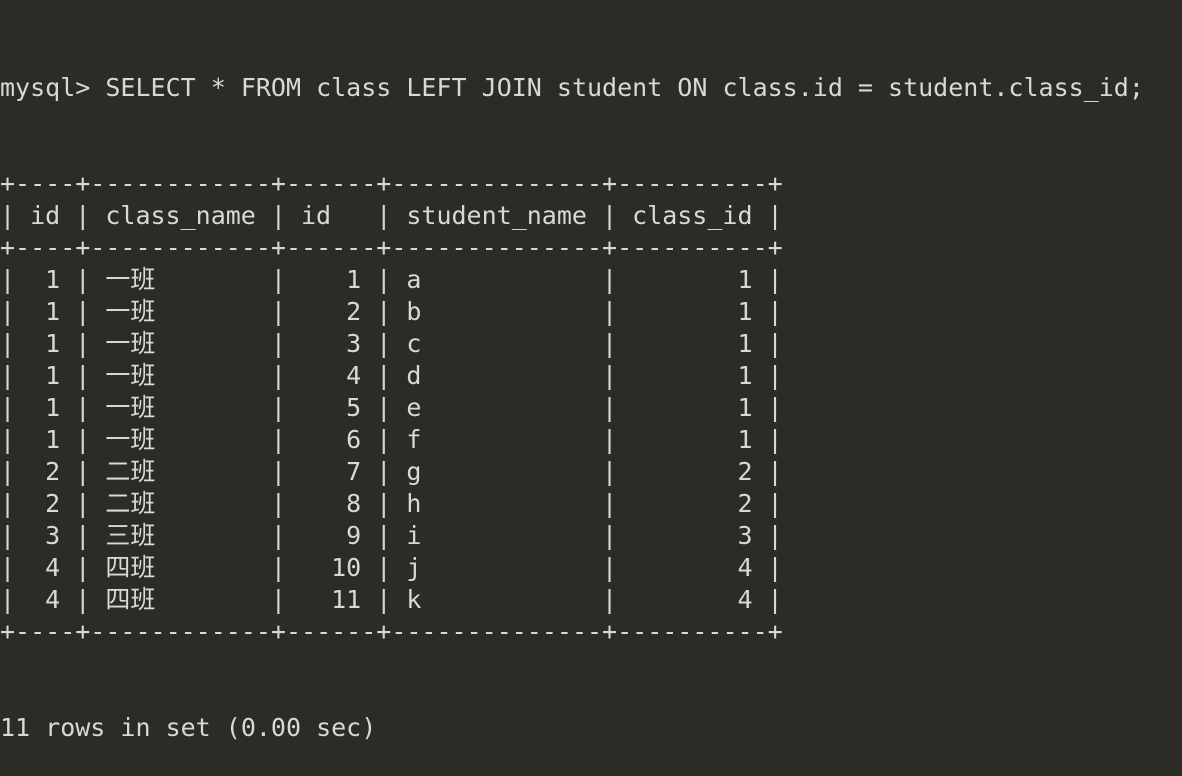 The image size is (1182, 776). I want to click on table-cell: 5, so click(354, 407).